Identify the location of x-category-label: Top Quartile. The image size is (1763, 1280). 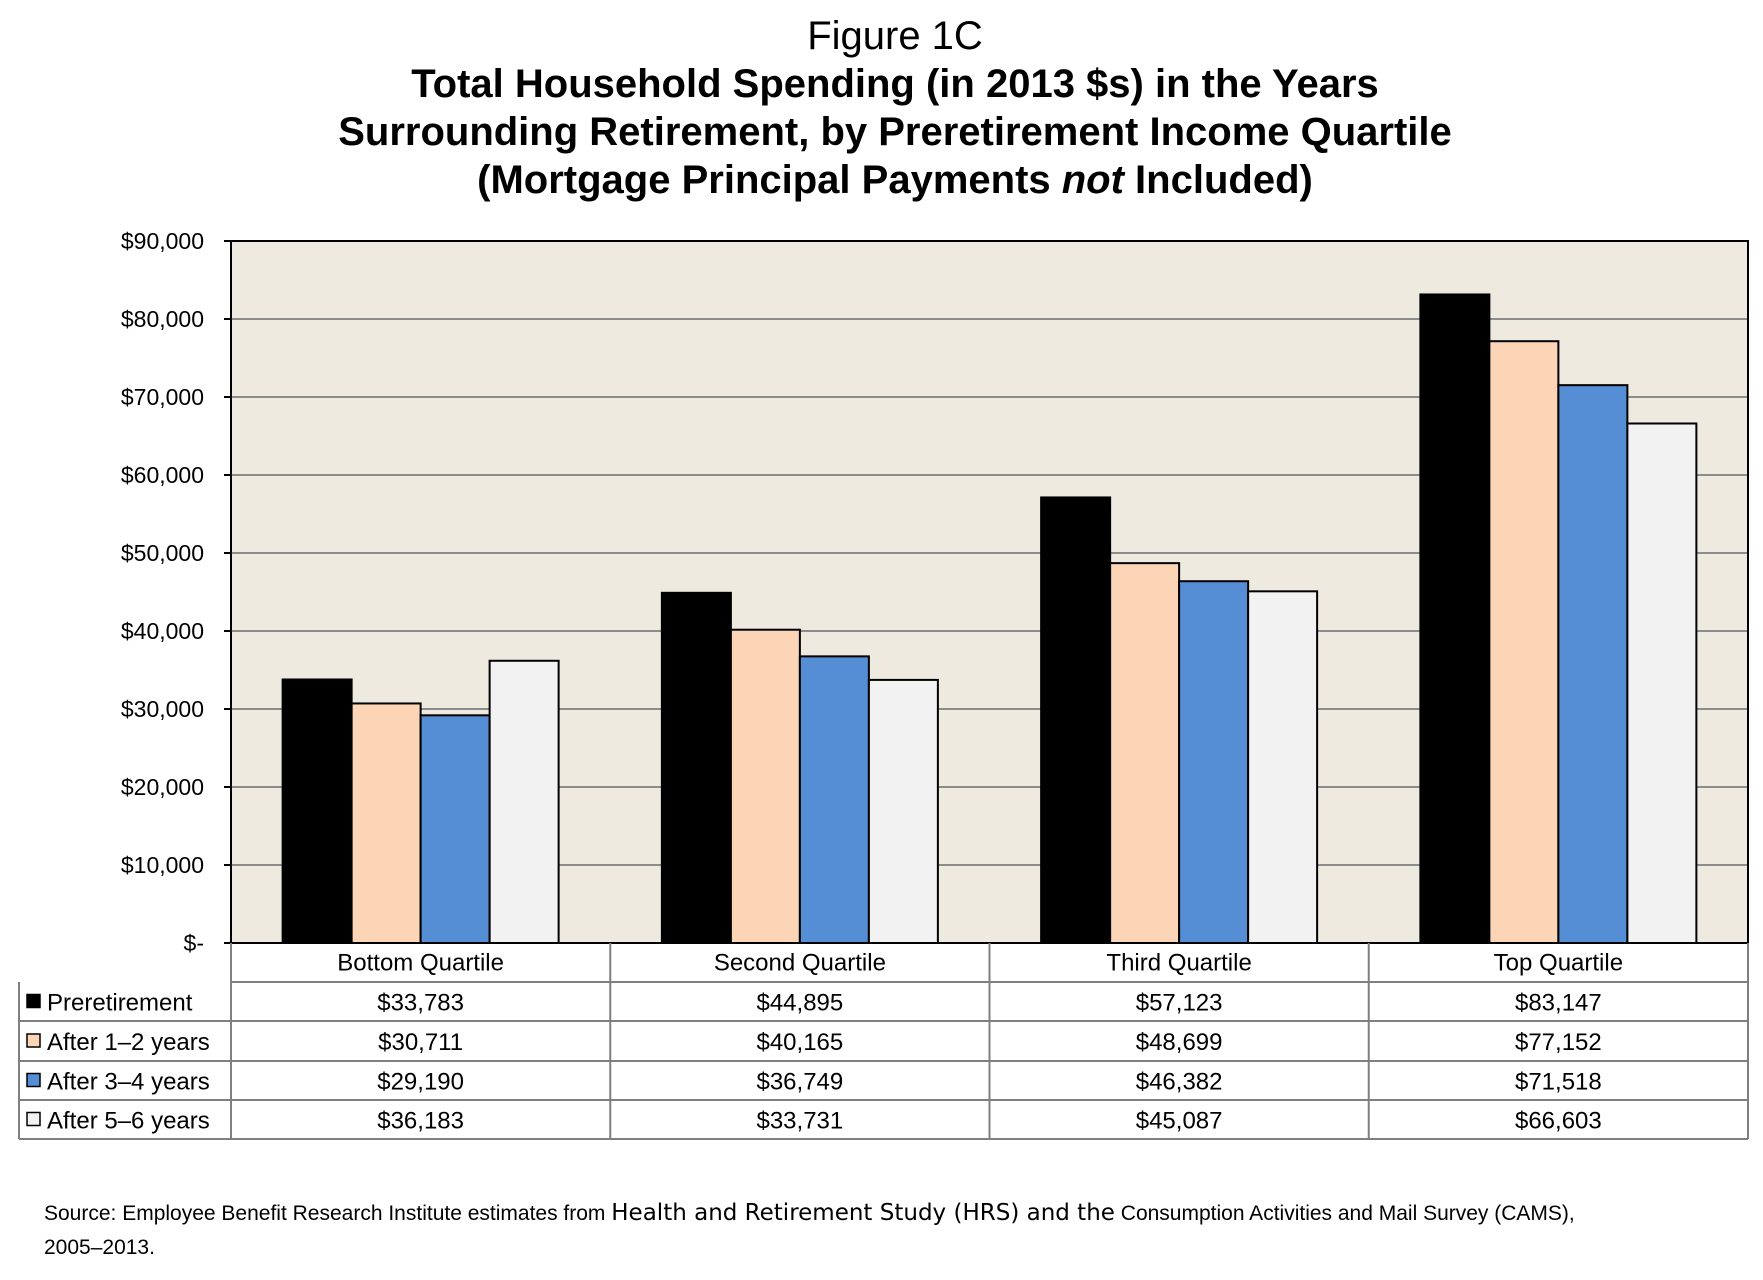
(1558, 963).